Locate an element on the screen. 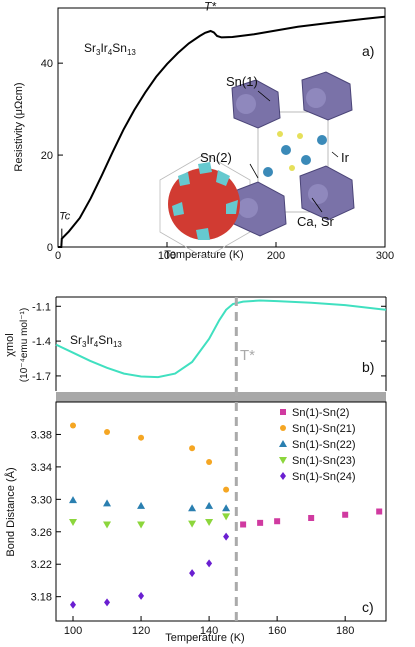 This screenshot has height=647, width=415. y-tick-label: -1.4 is located at coordinates (41, 342).